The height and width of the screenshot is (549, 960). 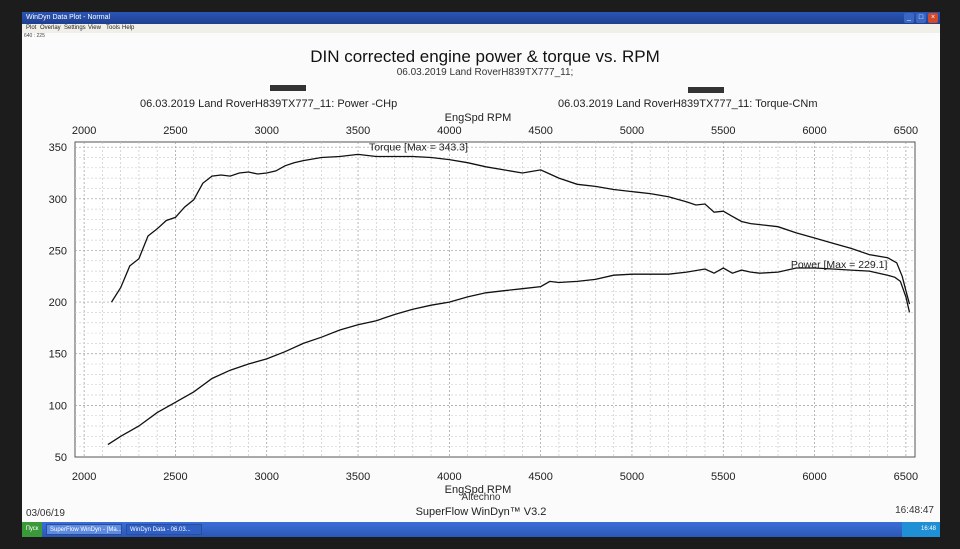 What do you see at coordinates (449, 477) in the screenshot?
I see `x-tick-label-bottom: 4000` at bounding box center [449, 477].